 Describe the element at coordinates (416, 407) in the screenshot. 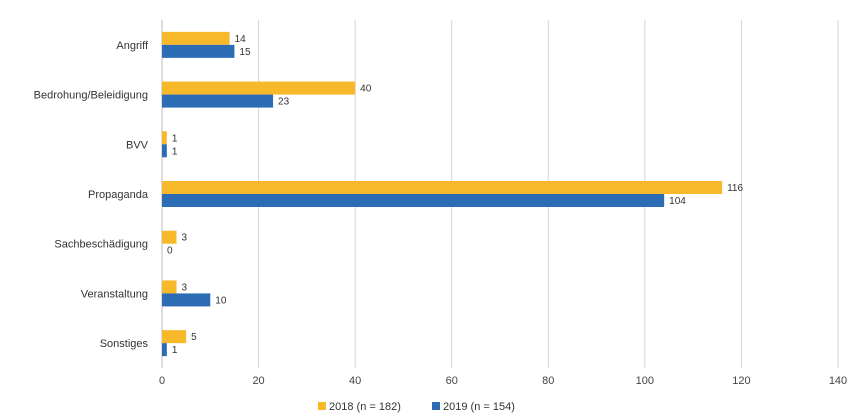

I see `legend: 2018 (n = 182) 2019 (n = 154)` at that location.